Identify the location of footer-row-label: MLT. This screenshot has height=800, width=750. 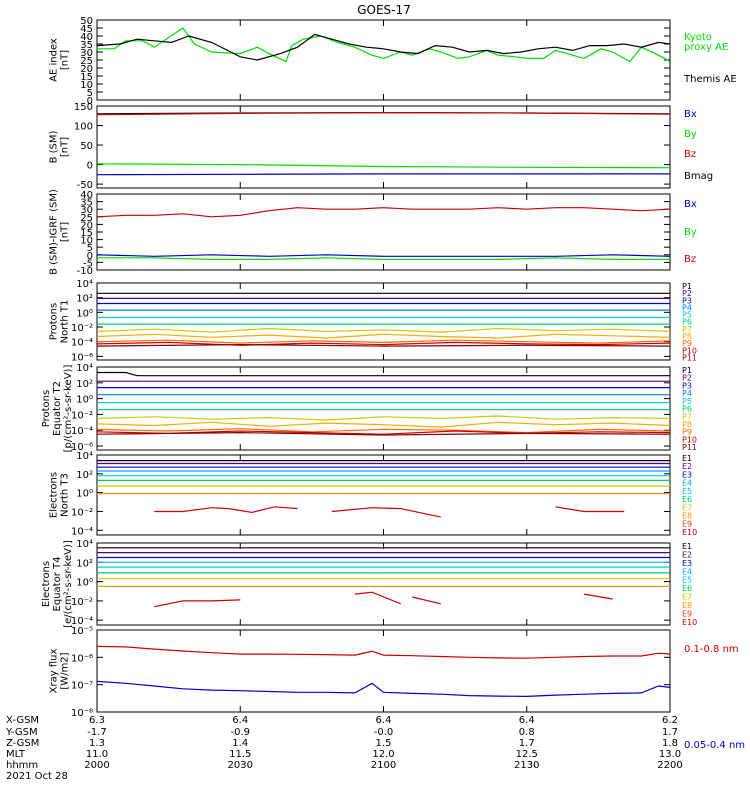
(16, 754).